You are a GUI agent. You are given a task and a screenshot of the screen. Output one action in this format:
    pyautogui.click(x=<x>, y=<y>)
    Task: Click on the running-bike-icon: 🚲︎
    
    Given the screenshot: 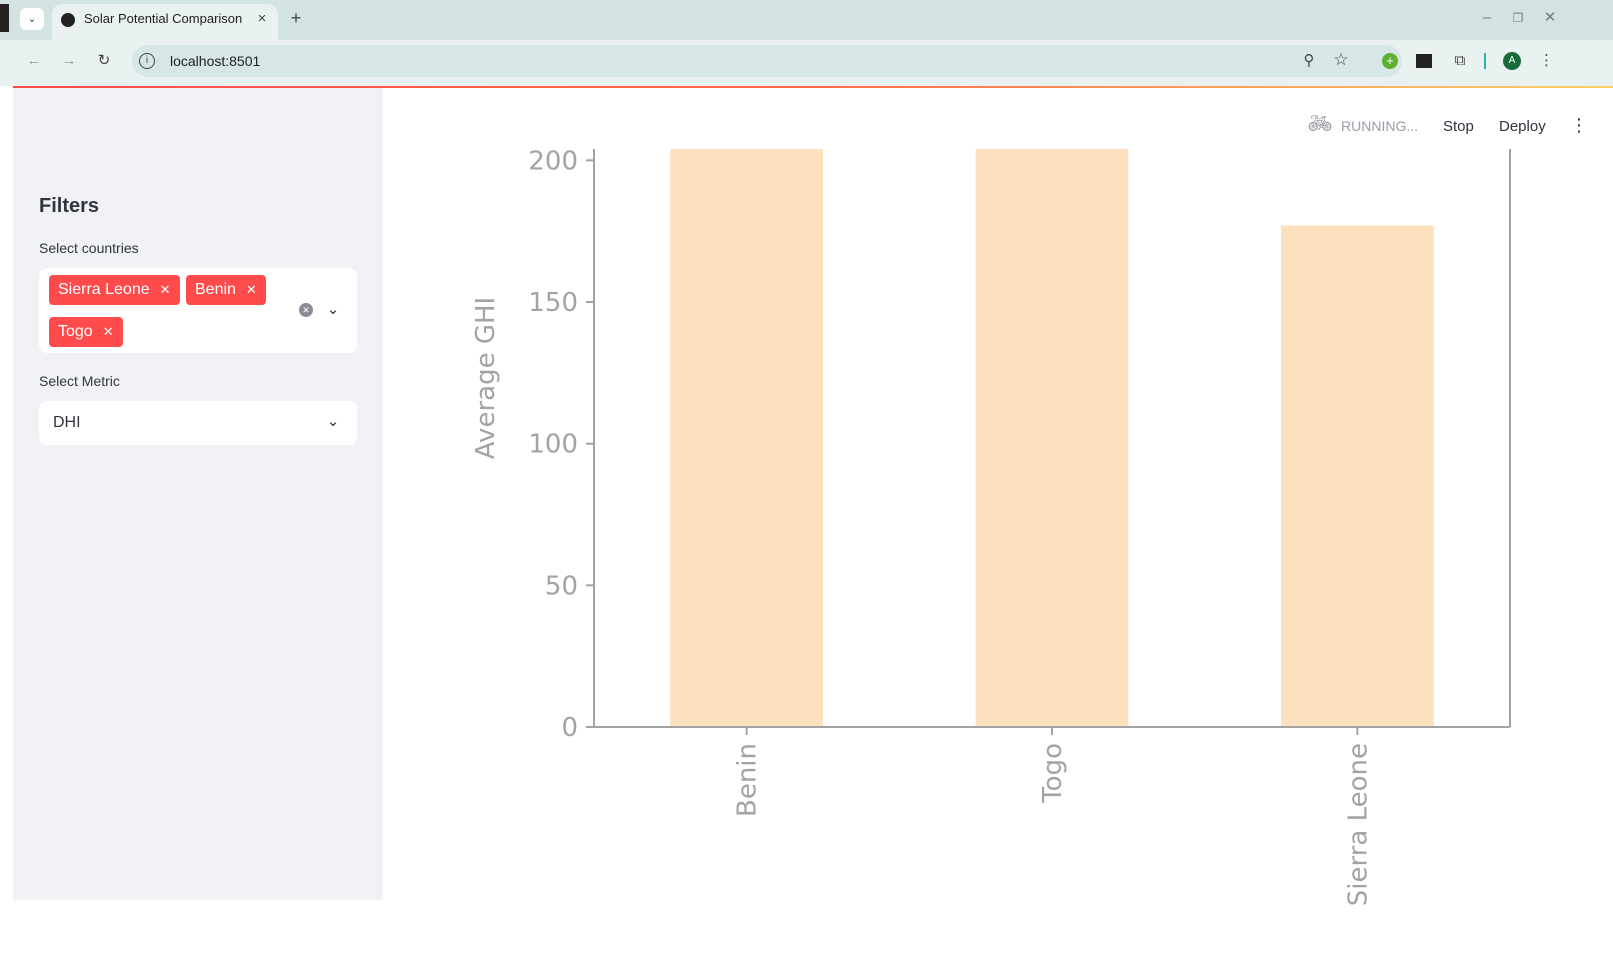 What is the action you would take?
    pyautogui.click(x=1320, y=124)
    